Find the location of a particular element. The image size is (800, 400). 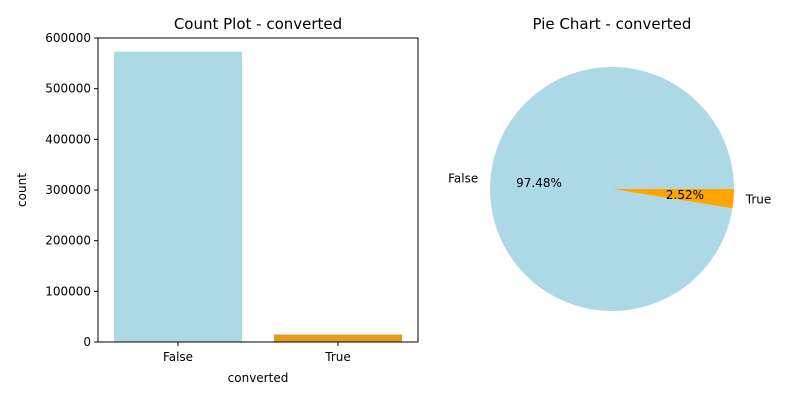

y-tick-label: 500000 is located at coordinates (68, 89).